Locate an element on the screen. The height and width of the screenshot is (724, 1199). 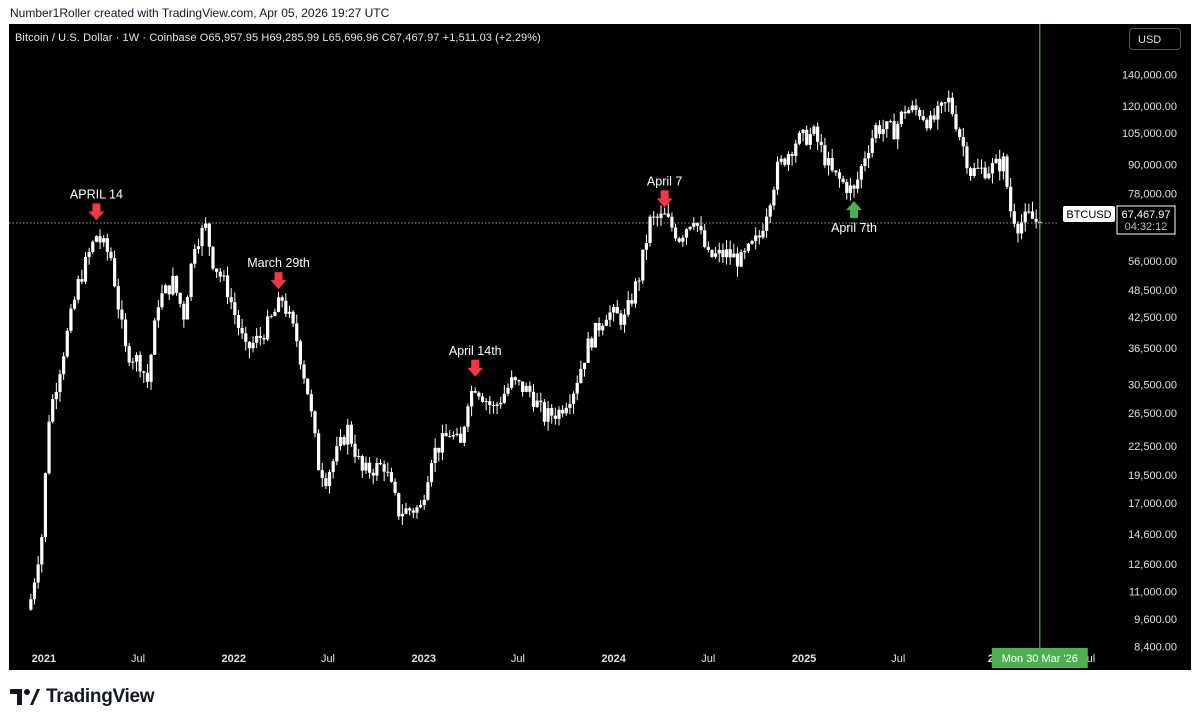
annotation-label: April 14th is located at coordinates (475, 351).